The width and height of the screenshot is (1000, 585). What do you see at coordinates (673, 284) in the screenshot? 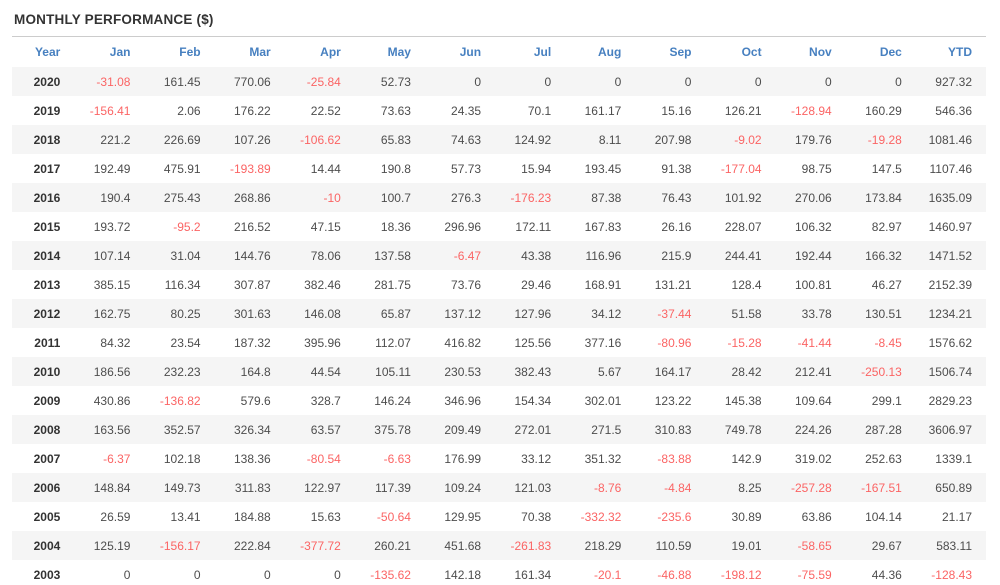
I see `value-cell: 131.21` at bounding box center [673, 284].